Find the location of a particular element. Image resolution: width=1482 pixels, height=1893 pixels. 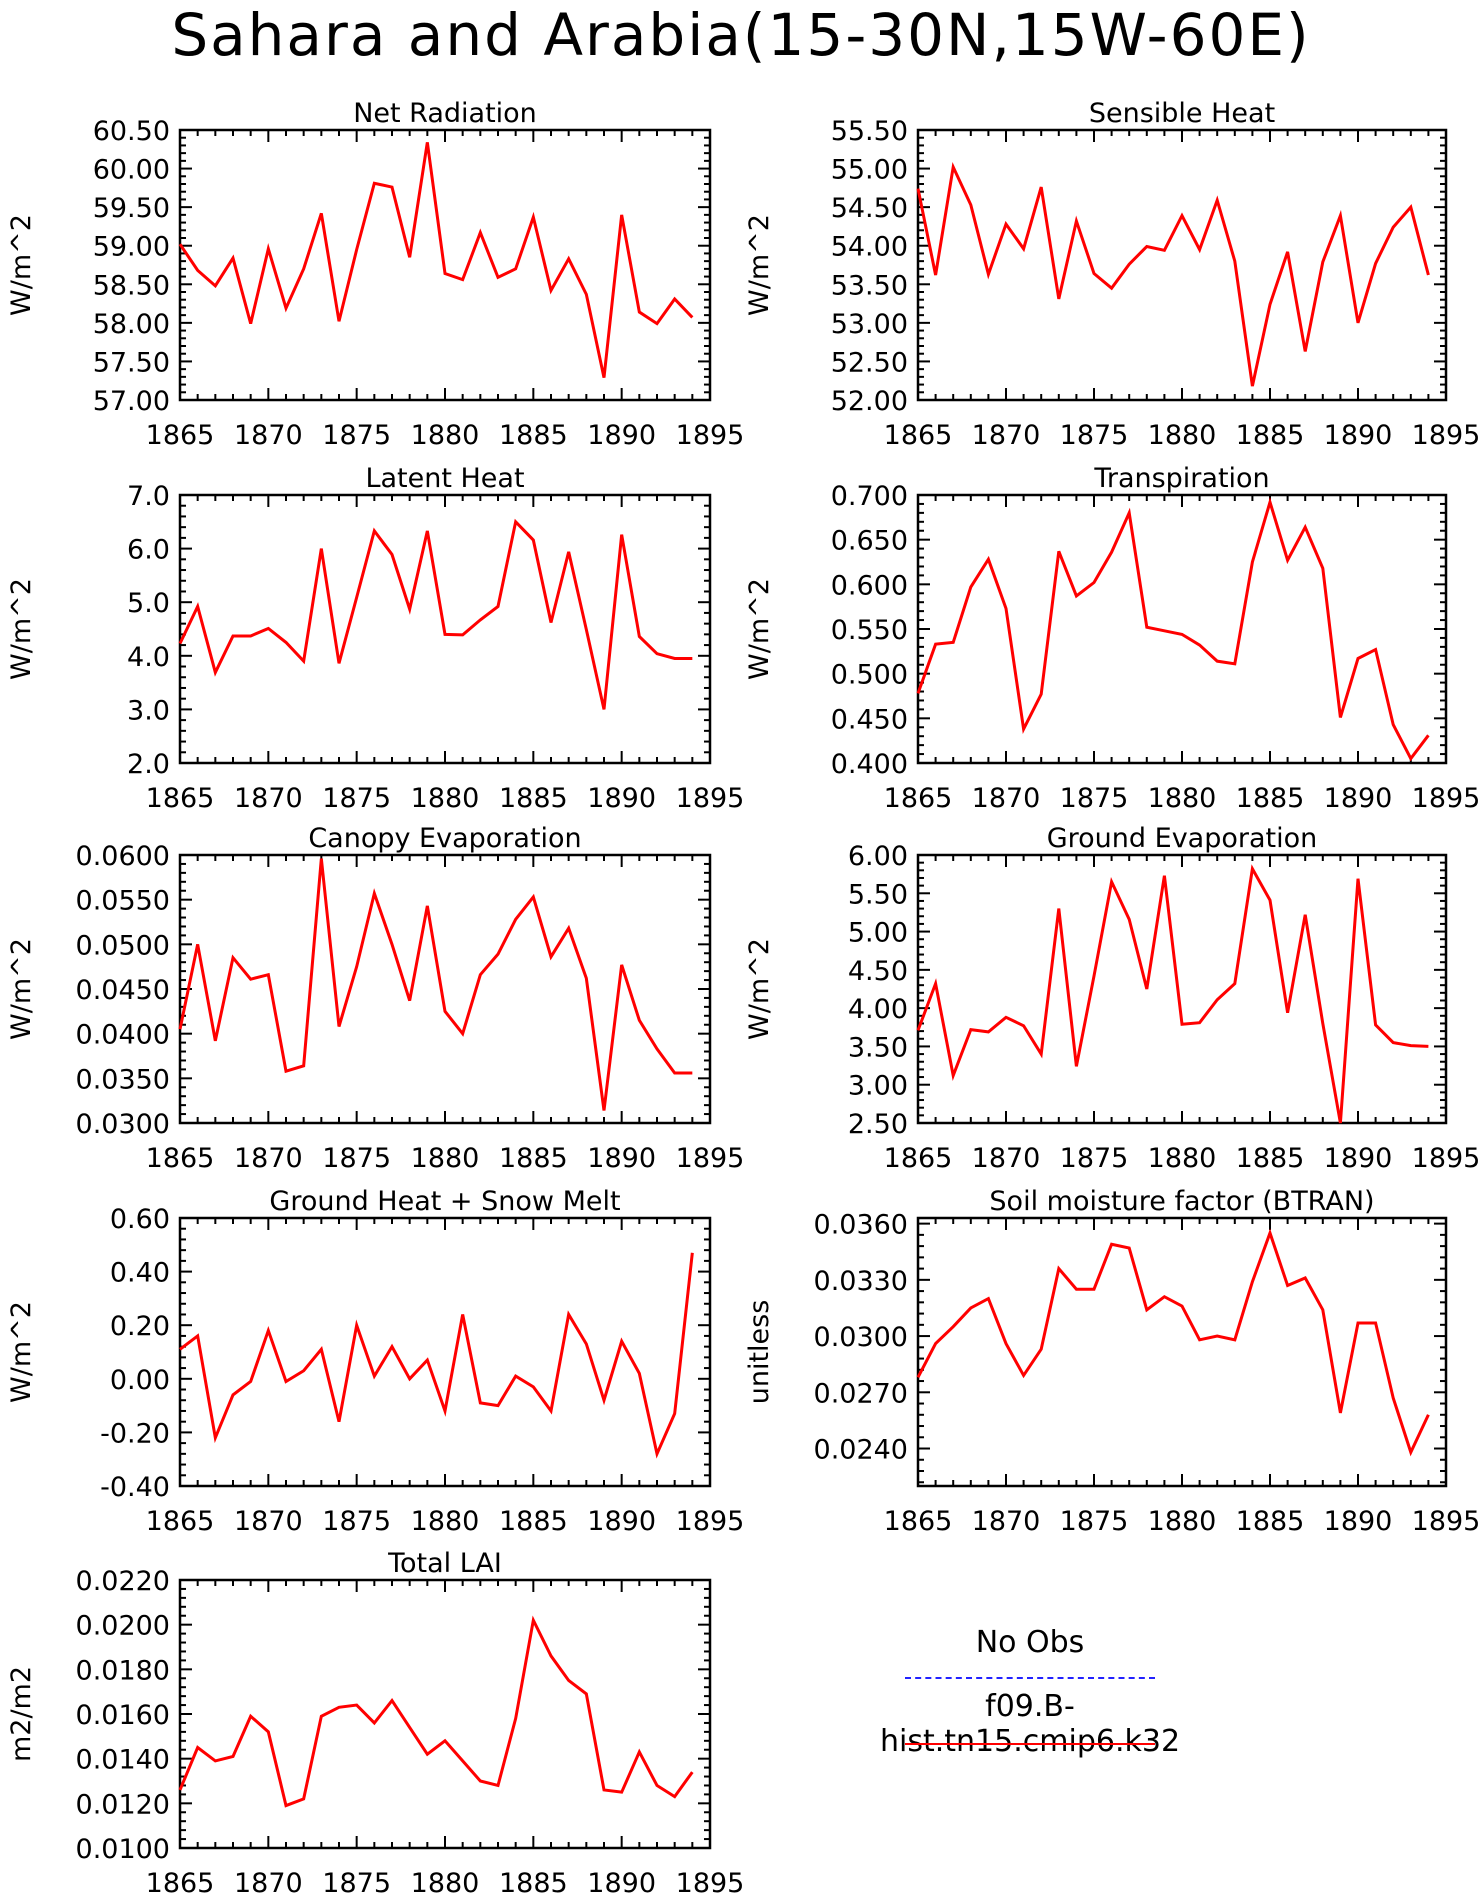

y-tick-label: 3.0 is located at coordinates (148, 710).